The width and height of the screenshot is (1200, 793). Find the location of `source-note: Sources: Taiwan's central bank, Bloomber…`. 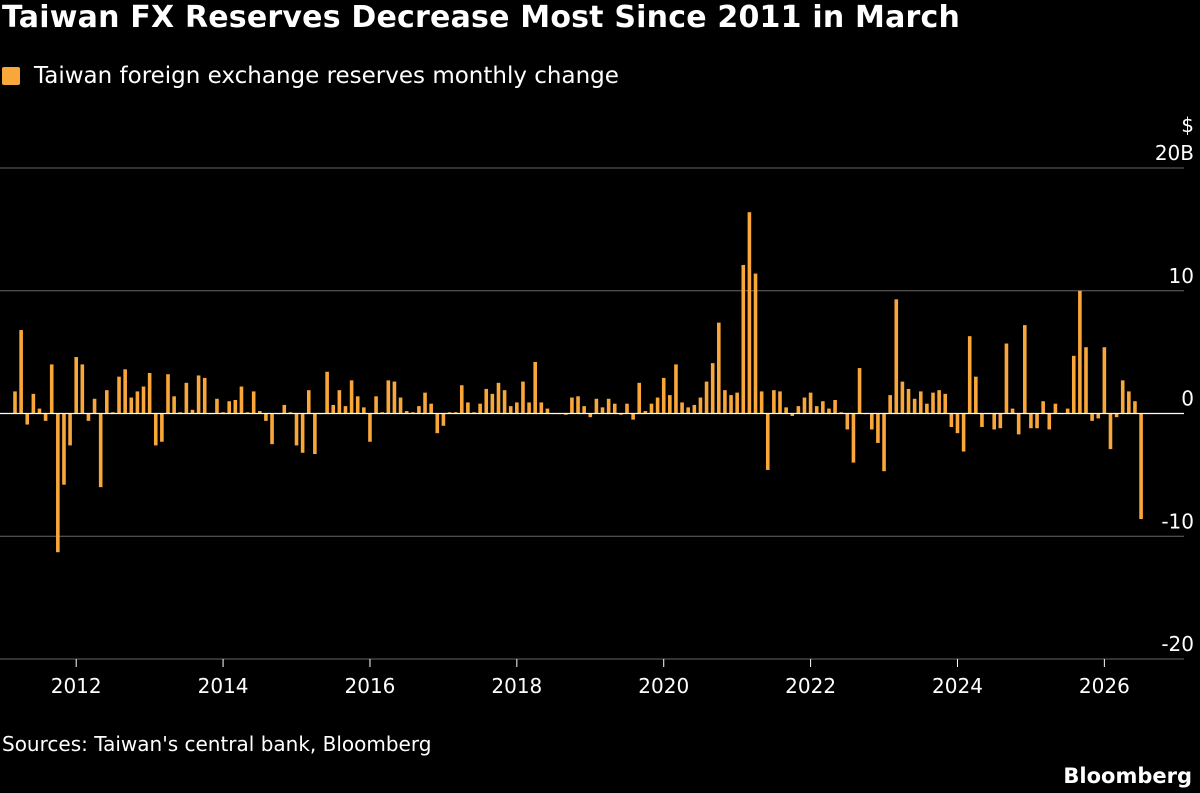

source-note: Sources: Taiwan's central bank, Bloomber… is located at coordinates (217, 744).